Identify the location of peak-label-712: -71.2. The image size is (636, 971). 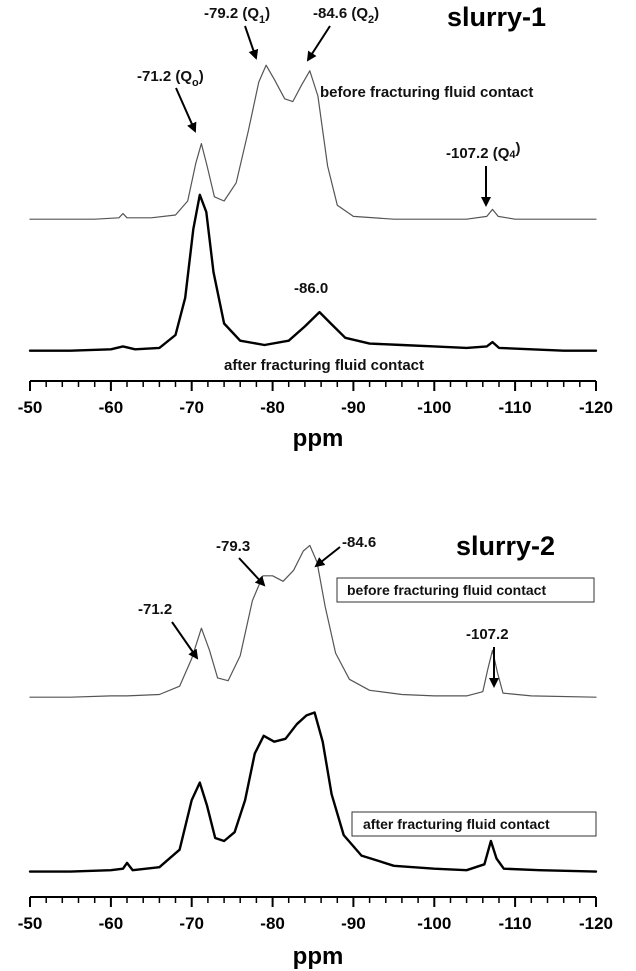
(155, 609).